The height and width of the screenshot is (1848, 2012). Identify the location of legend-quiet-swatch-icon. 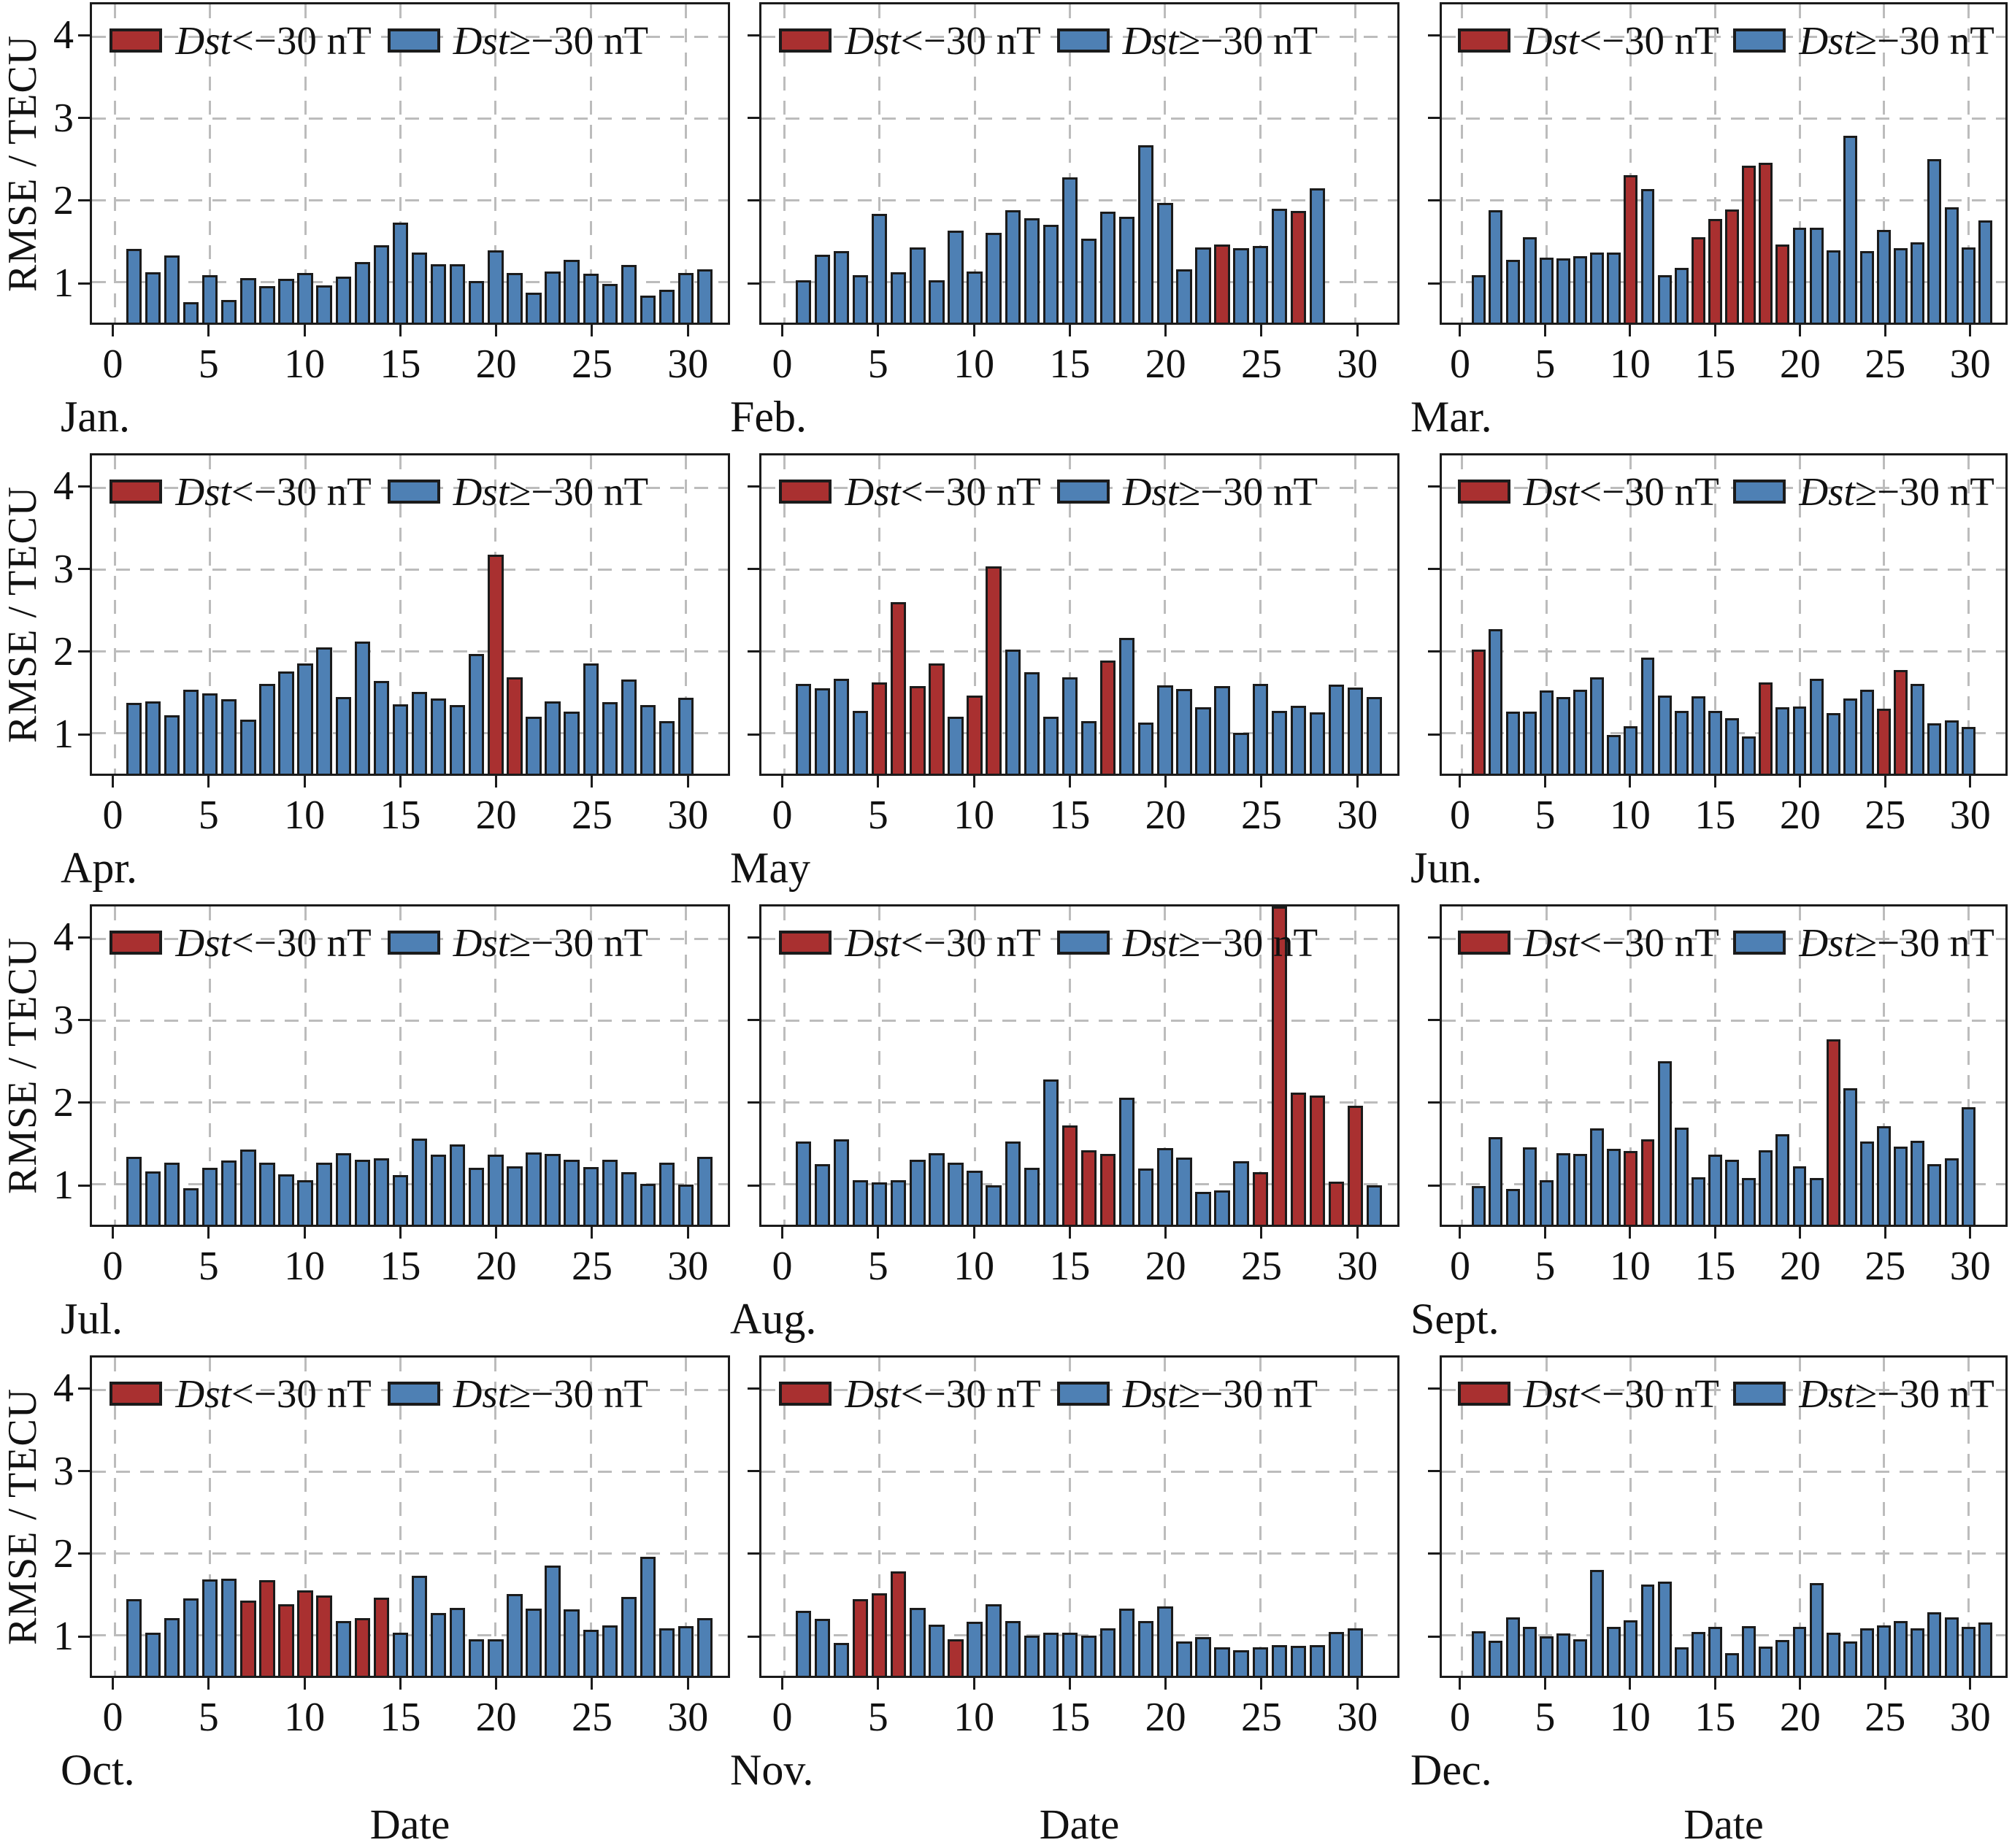
(413, 1394).